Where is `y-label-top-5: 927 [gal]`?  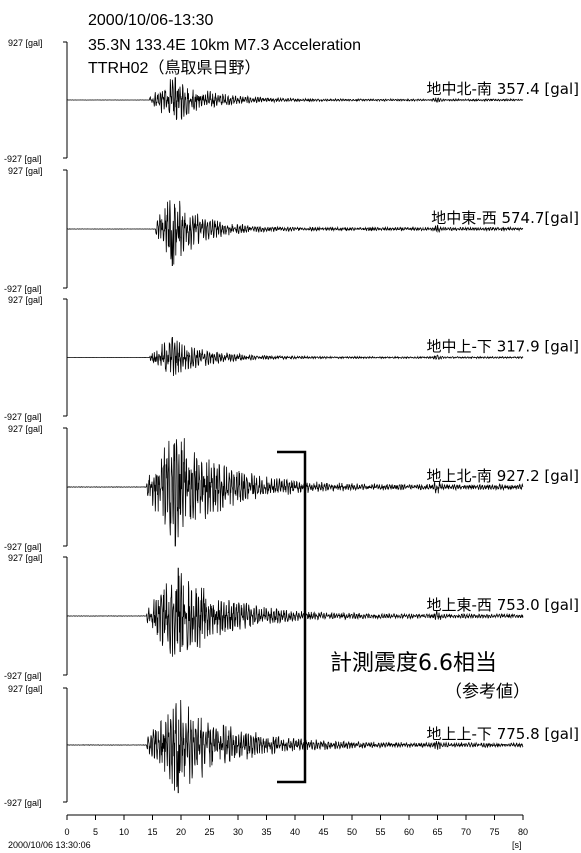 y-label-top-5: 927 [gal] is located at coordinates (25, 689).